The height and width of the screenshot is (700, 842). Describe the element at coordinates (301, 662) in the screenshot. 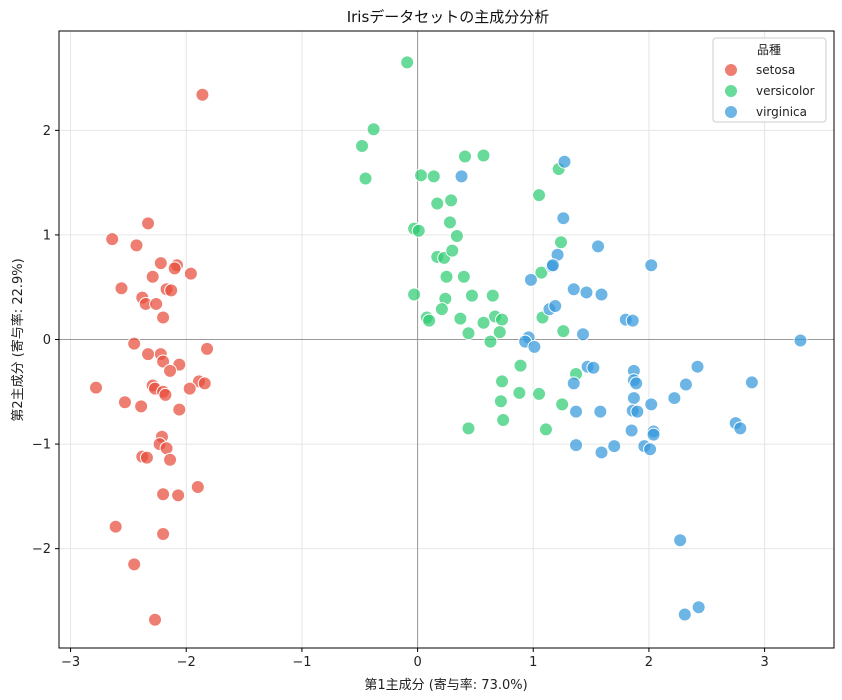

I see `x-tick-label: −1` at that location.